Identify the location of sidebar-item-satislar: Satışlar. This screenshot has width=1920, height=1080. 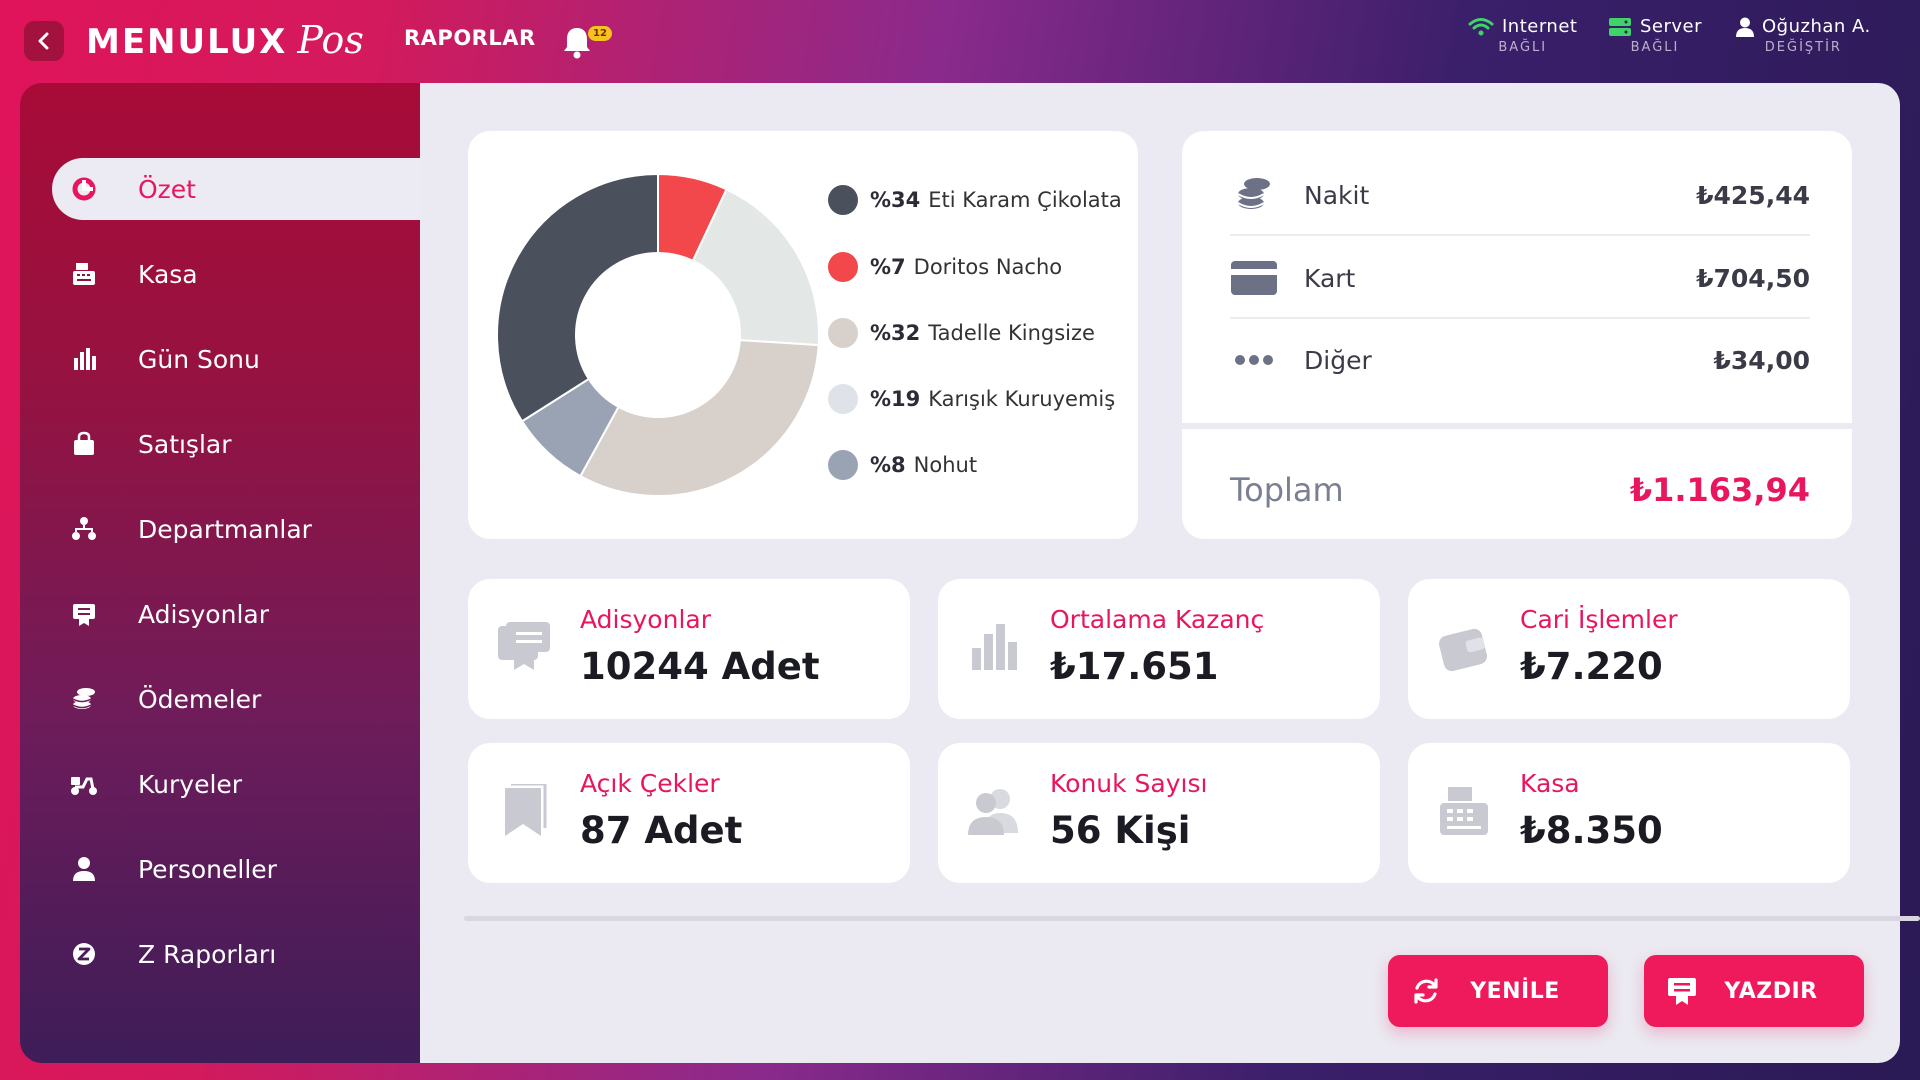
(236, 444).